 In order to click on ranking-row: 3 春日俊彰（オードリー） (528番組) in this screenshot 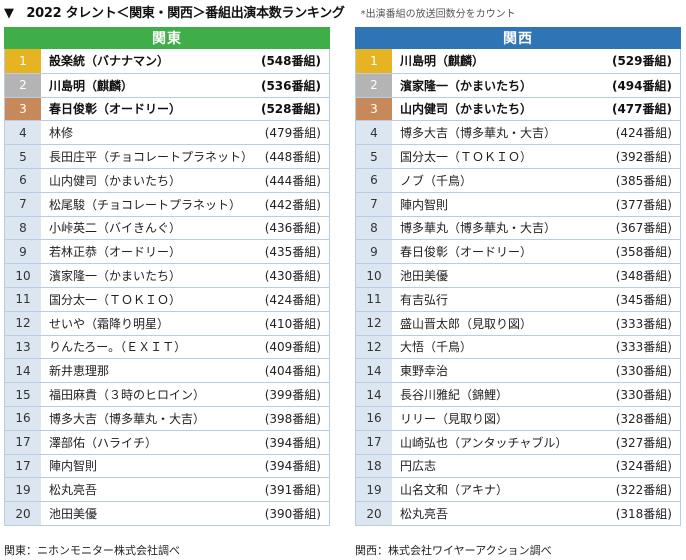, I will do `click(167, 108)`.